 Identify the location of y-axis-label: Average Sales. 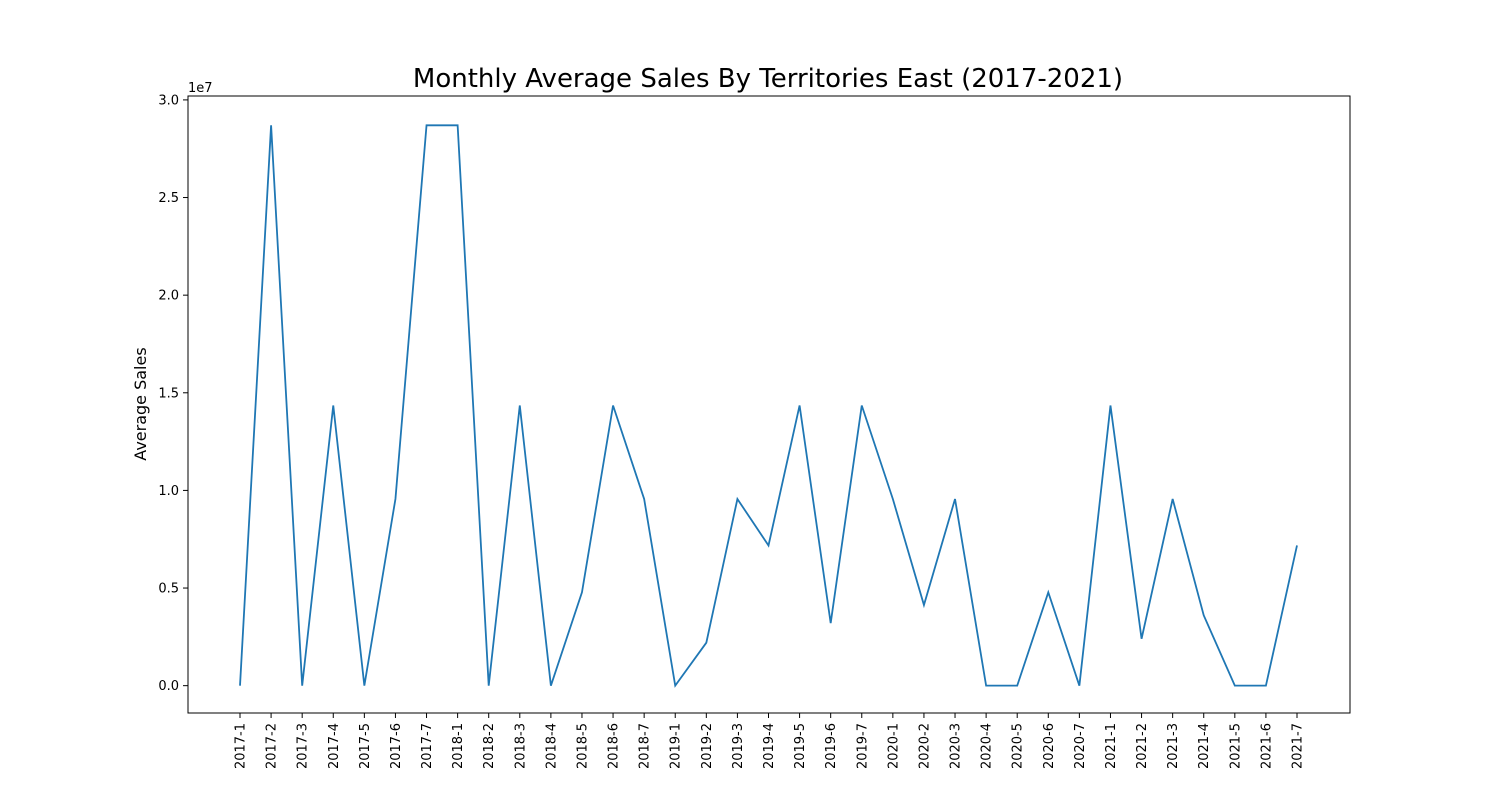
(140, 403).